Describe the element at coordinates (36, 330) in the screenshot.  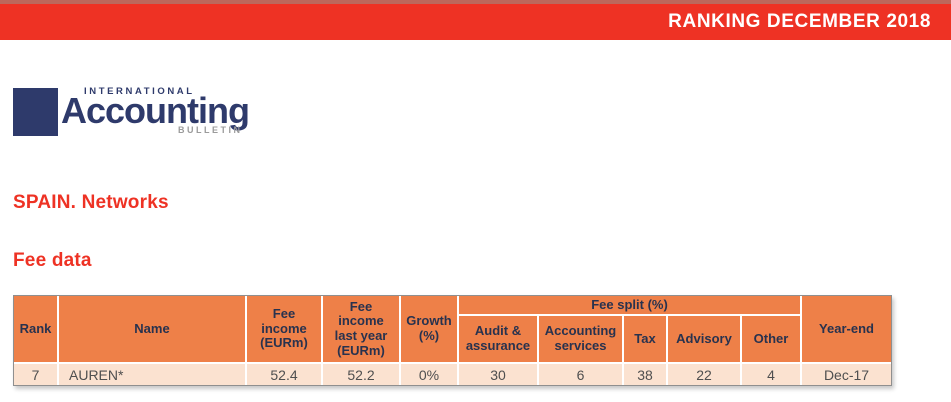
I see `column-header-rank: Rank` at that location.